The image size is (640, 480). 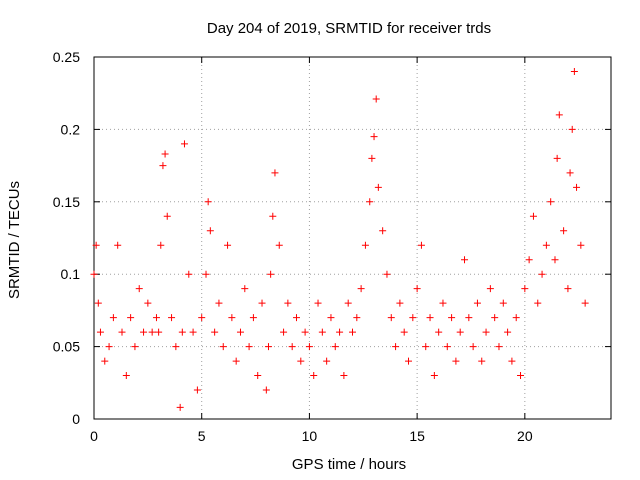 What do you see at coordinates (66, 202) in the screenshot?
I see `y-tick-label: 0.15` at bounding box center [66, 202].